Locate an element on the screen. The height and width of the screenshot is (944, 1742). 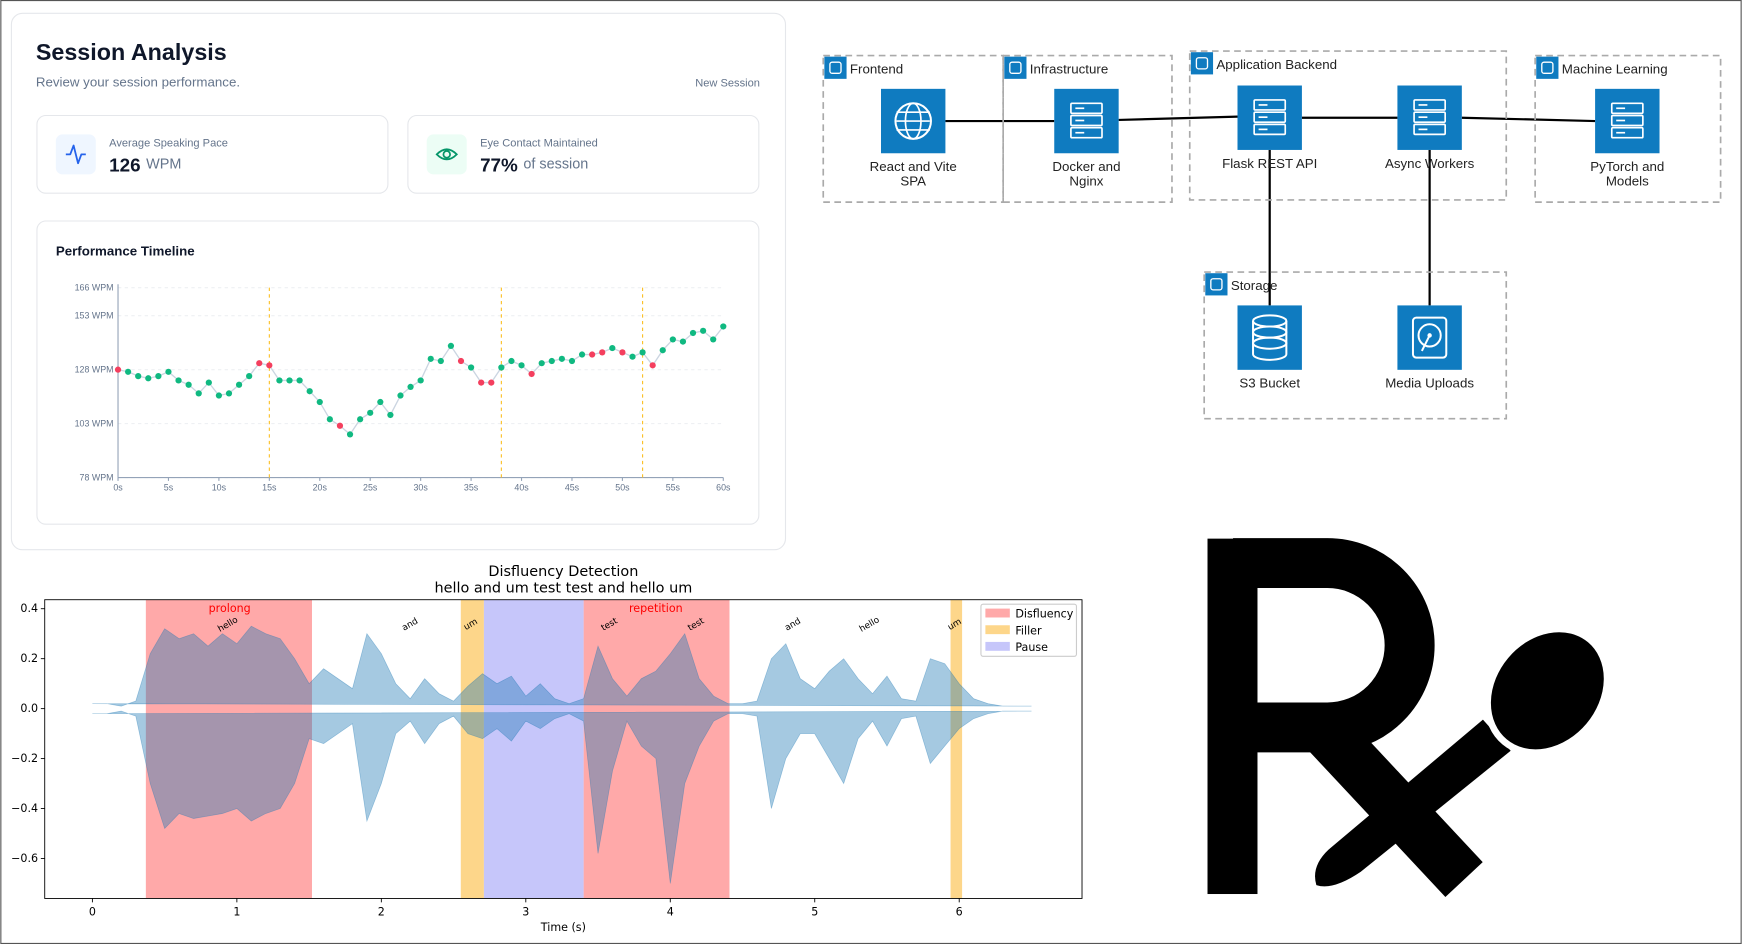
y-tick-label: 0.0 is located at coordinates (29, 708).